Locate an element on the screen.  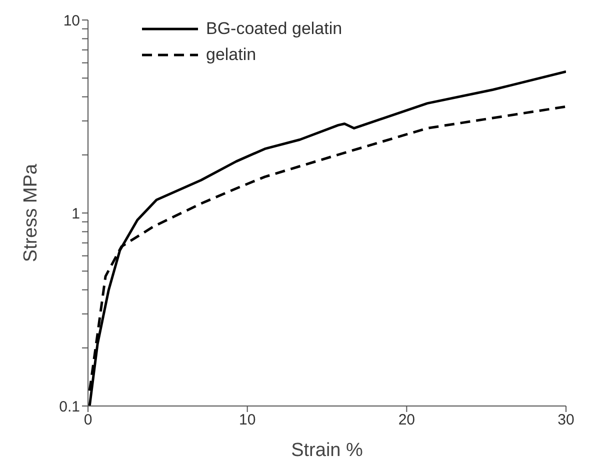
y-axis-title: Stress MPa is located at coordinates (31, 212).